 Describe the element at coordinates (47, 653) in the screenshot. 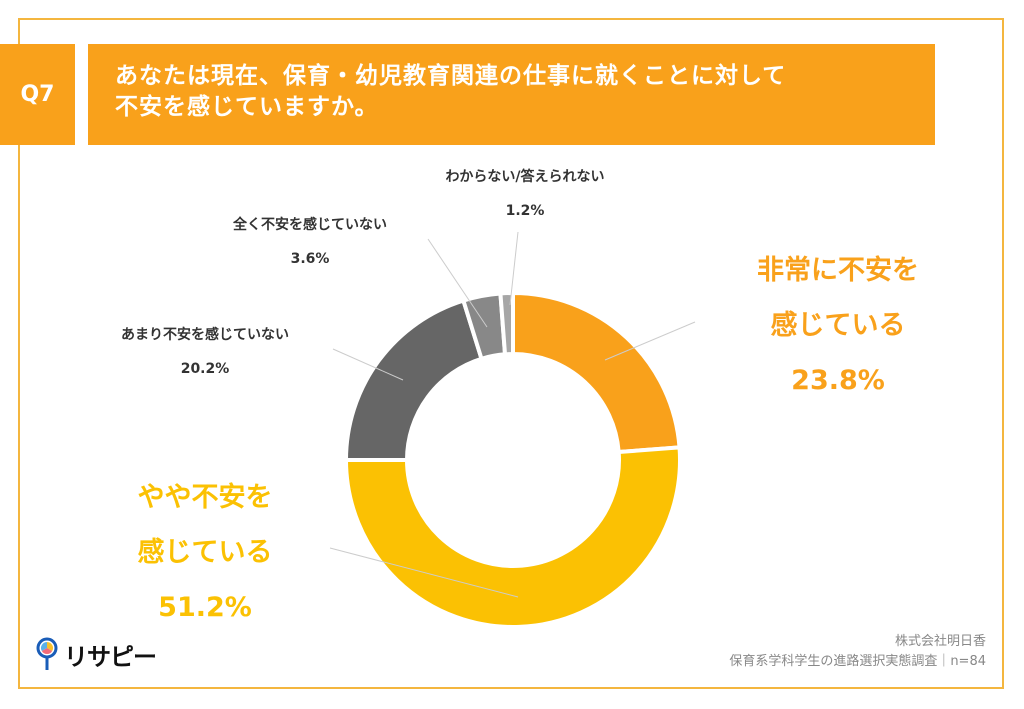

I see `logo-pin-icon` at that location.